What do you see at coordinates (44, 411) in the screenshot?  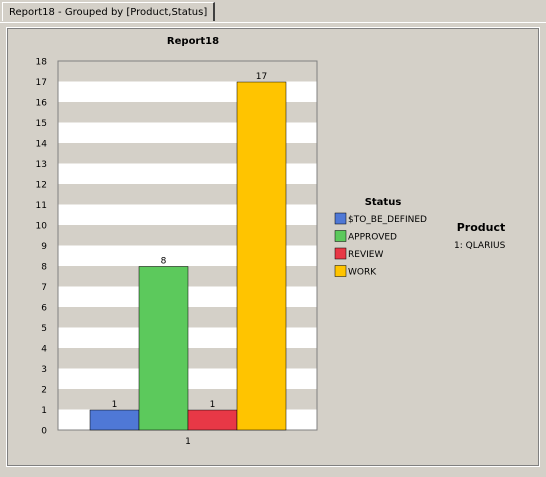 I see `y-tick-label: 1` at bounding box center [44, 411].